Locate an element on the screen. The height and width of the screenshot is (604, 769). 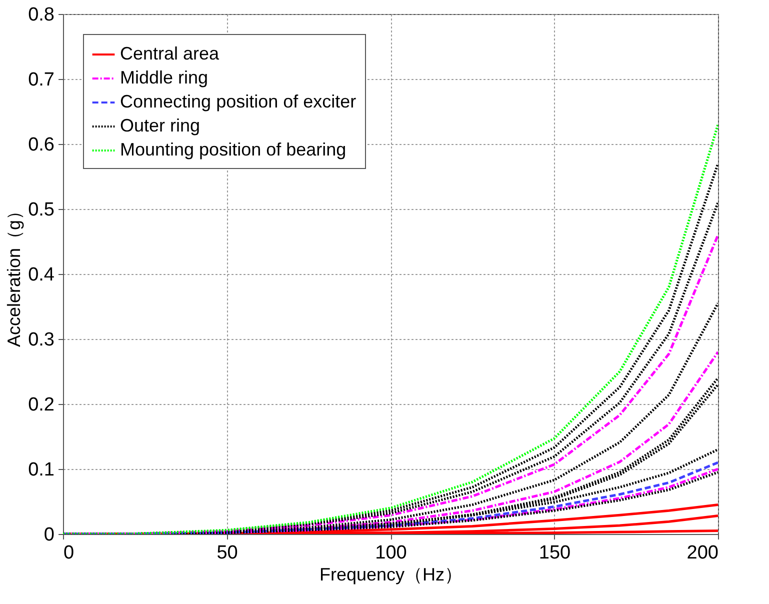
y-tick-label: 0.7 is located at coordinates (41, 80).